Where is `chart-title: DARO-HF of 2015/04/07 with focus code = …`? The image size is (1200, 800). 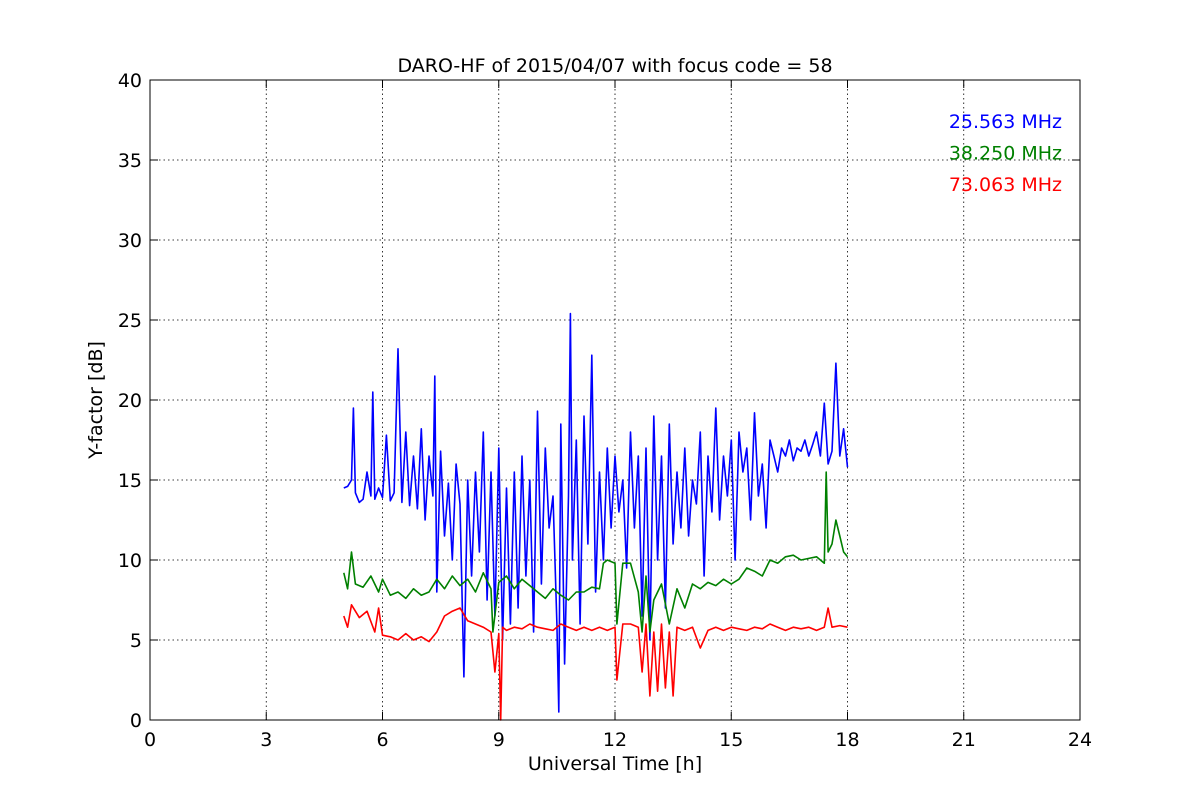
chart-title: DARO-HF of 2015/04/07 with focus code = … is located at coordinates (614, 66).